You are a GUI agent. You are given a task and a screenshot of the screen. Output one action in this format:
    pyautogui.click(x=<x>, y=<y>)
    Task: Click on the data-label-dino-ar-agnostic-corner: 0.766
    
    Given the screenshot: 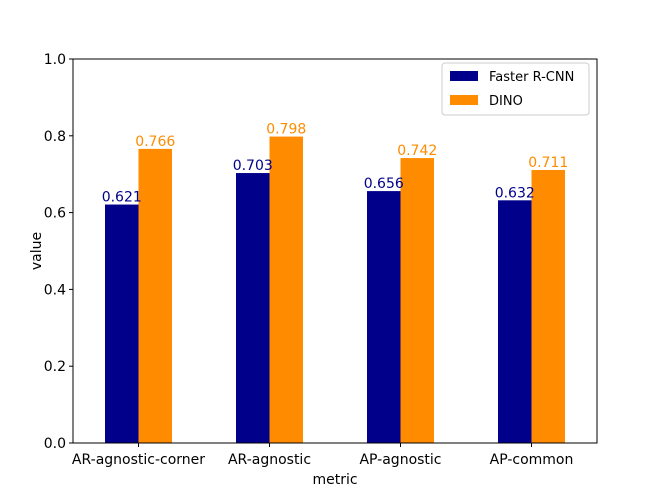 What is the action you would take?
    pyautogui.click(x=155, y=142)
    